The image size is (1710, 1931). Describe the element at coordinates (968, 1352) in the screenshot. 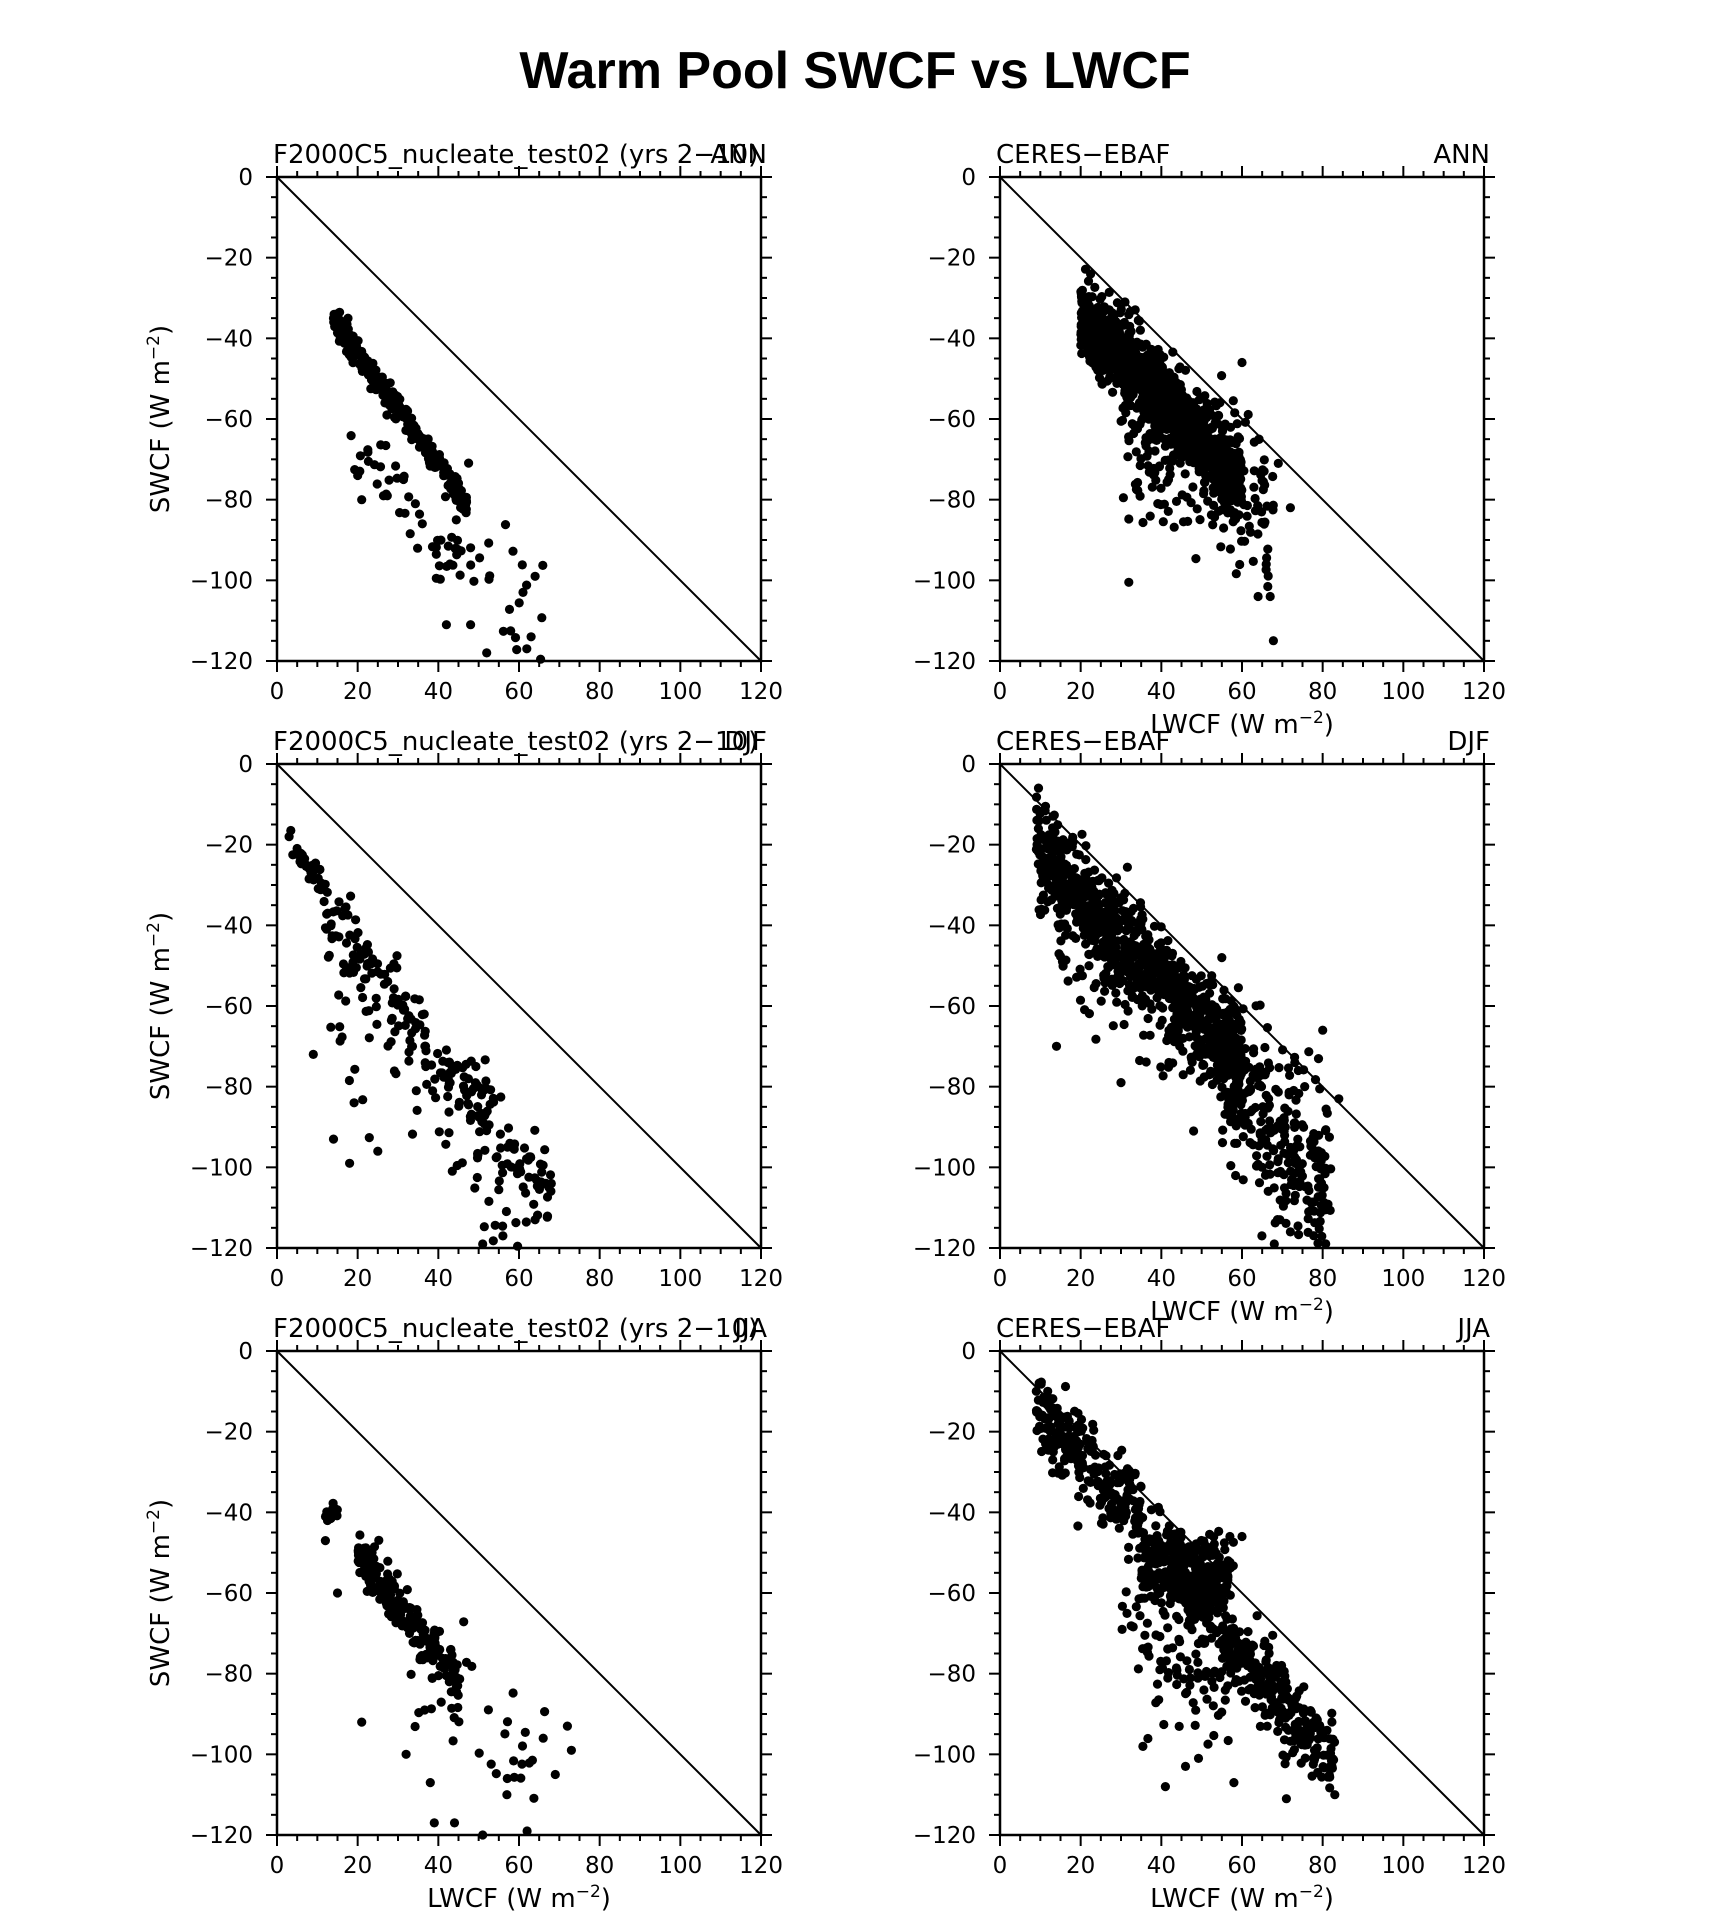

I see `y-tick-label: 0` at that location.